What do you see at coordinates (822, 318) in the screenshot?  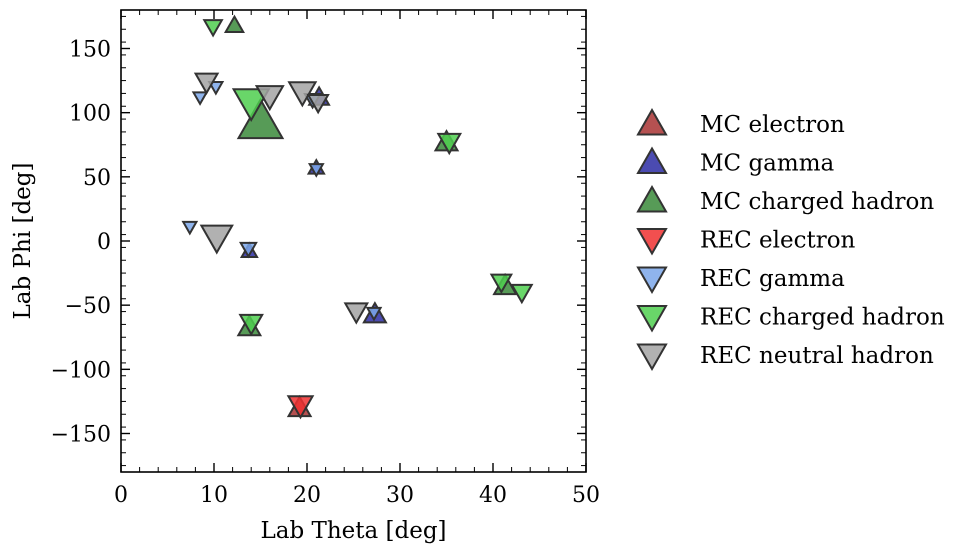 I see `legend-label: REC charged hadron` at bounding box center [822, 318].